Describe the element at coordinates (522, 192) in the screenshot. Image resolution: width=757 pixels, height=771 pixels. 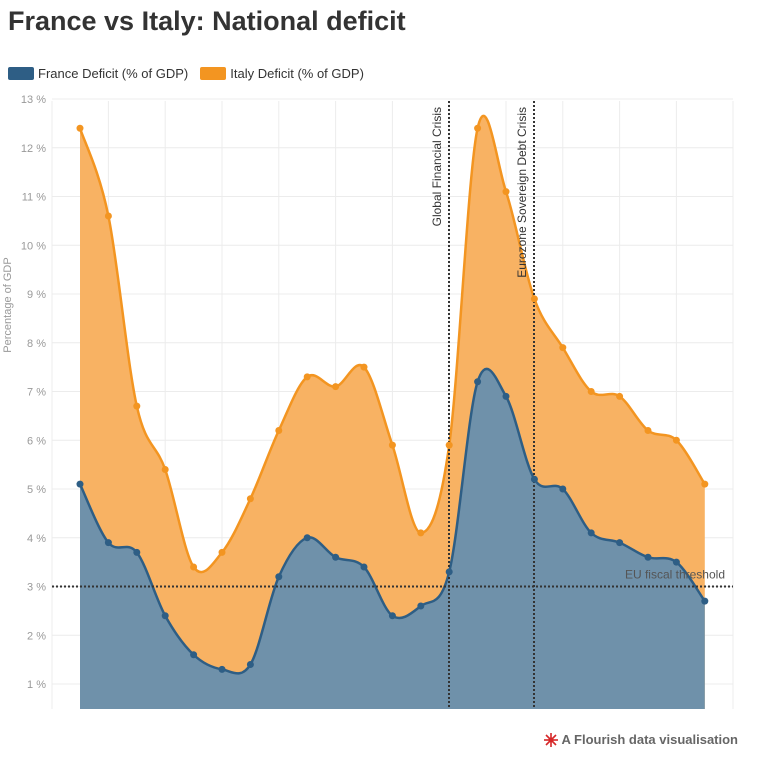
I see `annotation-label: Eurozone Sovereign Debt Crisis` at that location.